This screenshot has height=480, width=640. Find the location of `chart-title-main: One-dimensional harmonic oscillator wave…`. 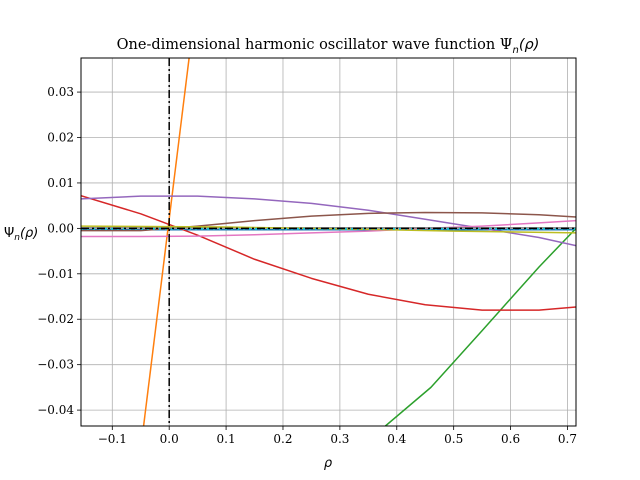

chart-title-main: One-dimensional harmonic oscillator wave… is located at coordinates (315, 45).